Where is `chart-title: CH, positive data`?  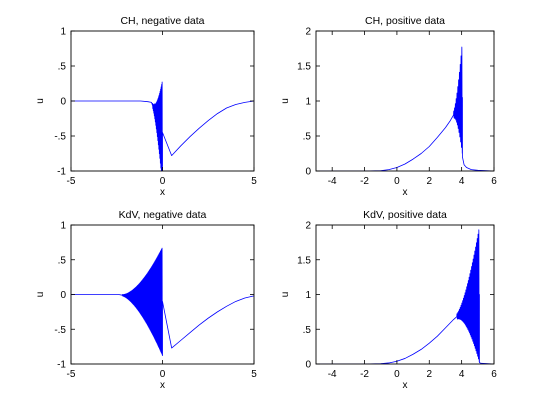
chart-title: CH, positive data is located at coordinates (405, 21).